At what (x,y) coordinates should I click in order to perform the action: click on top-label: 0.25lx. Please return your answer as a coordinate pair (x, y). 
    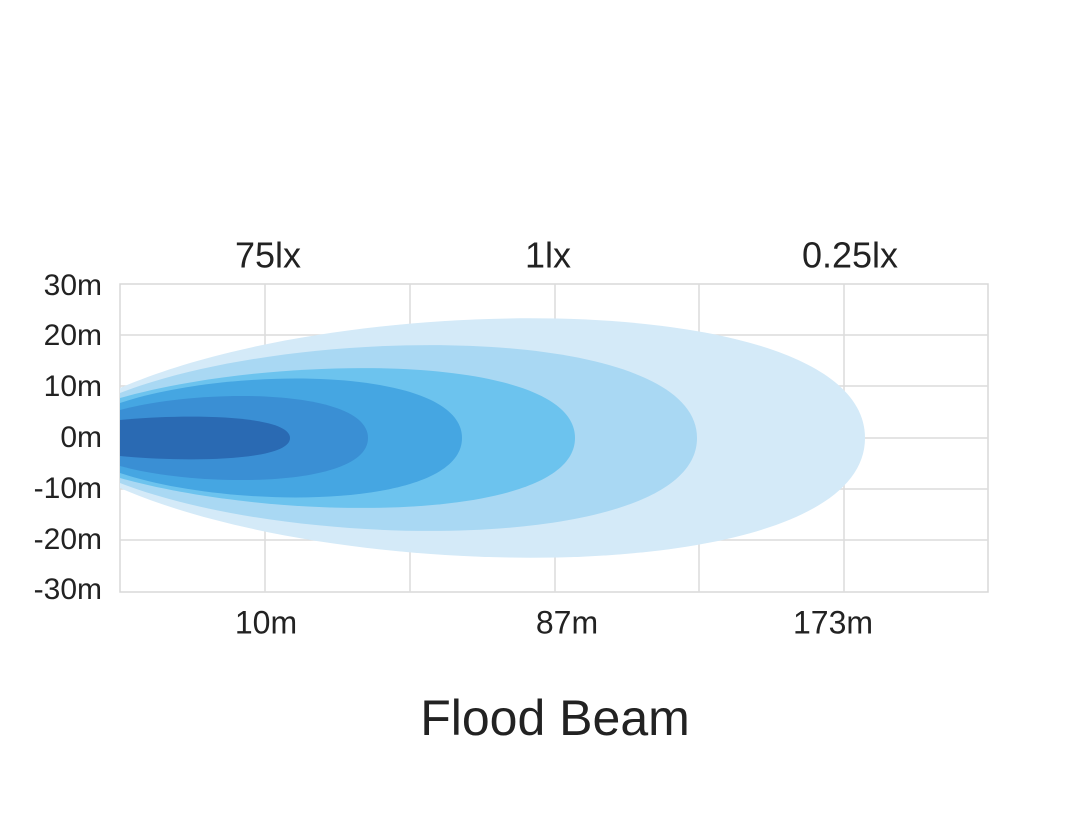
    Looking at the image, I should click on (850, 255).